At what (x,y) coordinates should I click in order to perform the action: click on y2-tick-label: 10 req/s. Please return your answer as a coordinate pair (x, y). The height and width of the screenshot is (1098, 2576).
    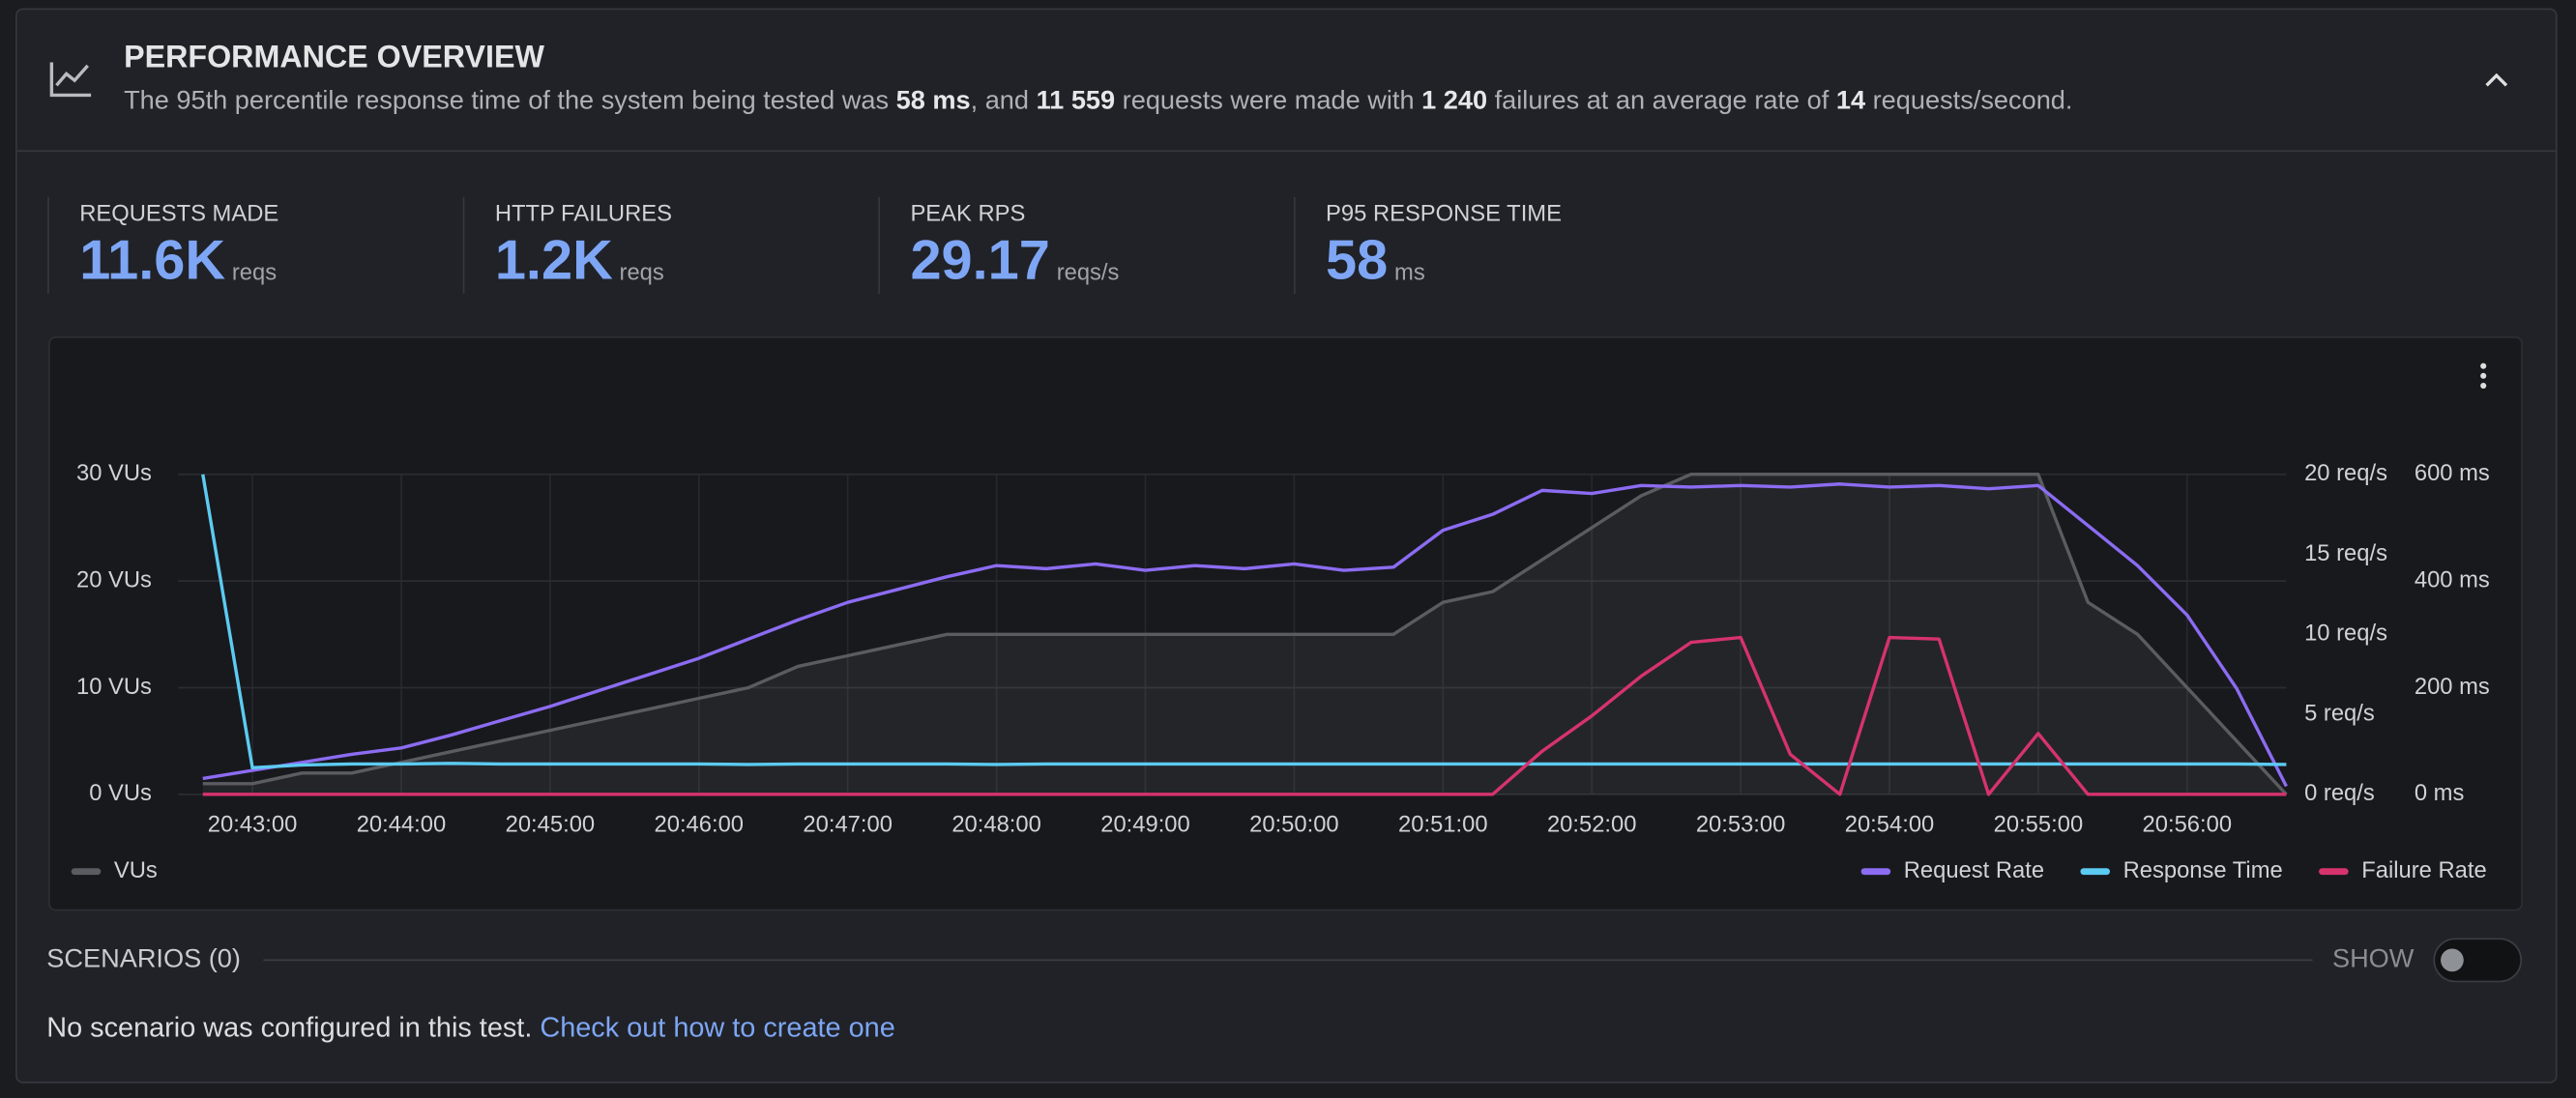
    Looking at the image, I should click on (2345, 634).